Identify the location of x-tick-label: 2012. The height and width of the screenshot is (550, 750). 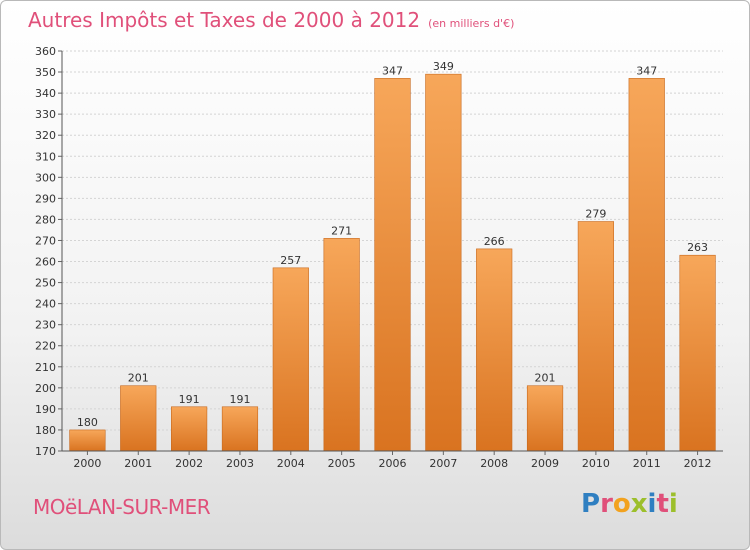
(698, 463).